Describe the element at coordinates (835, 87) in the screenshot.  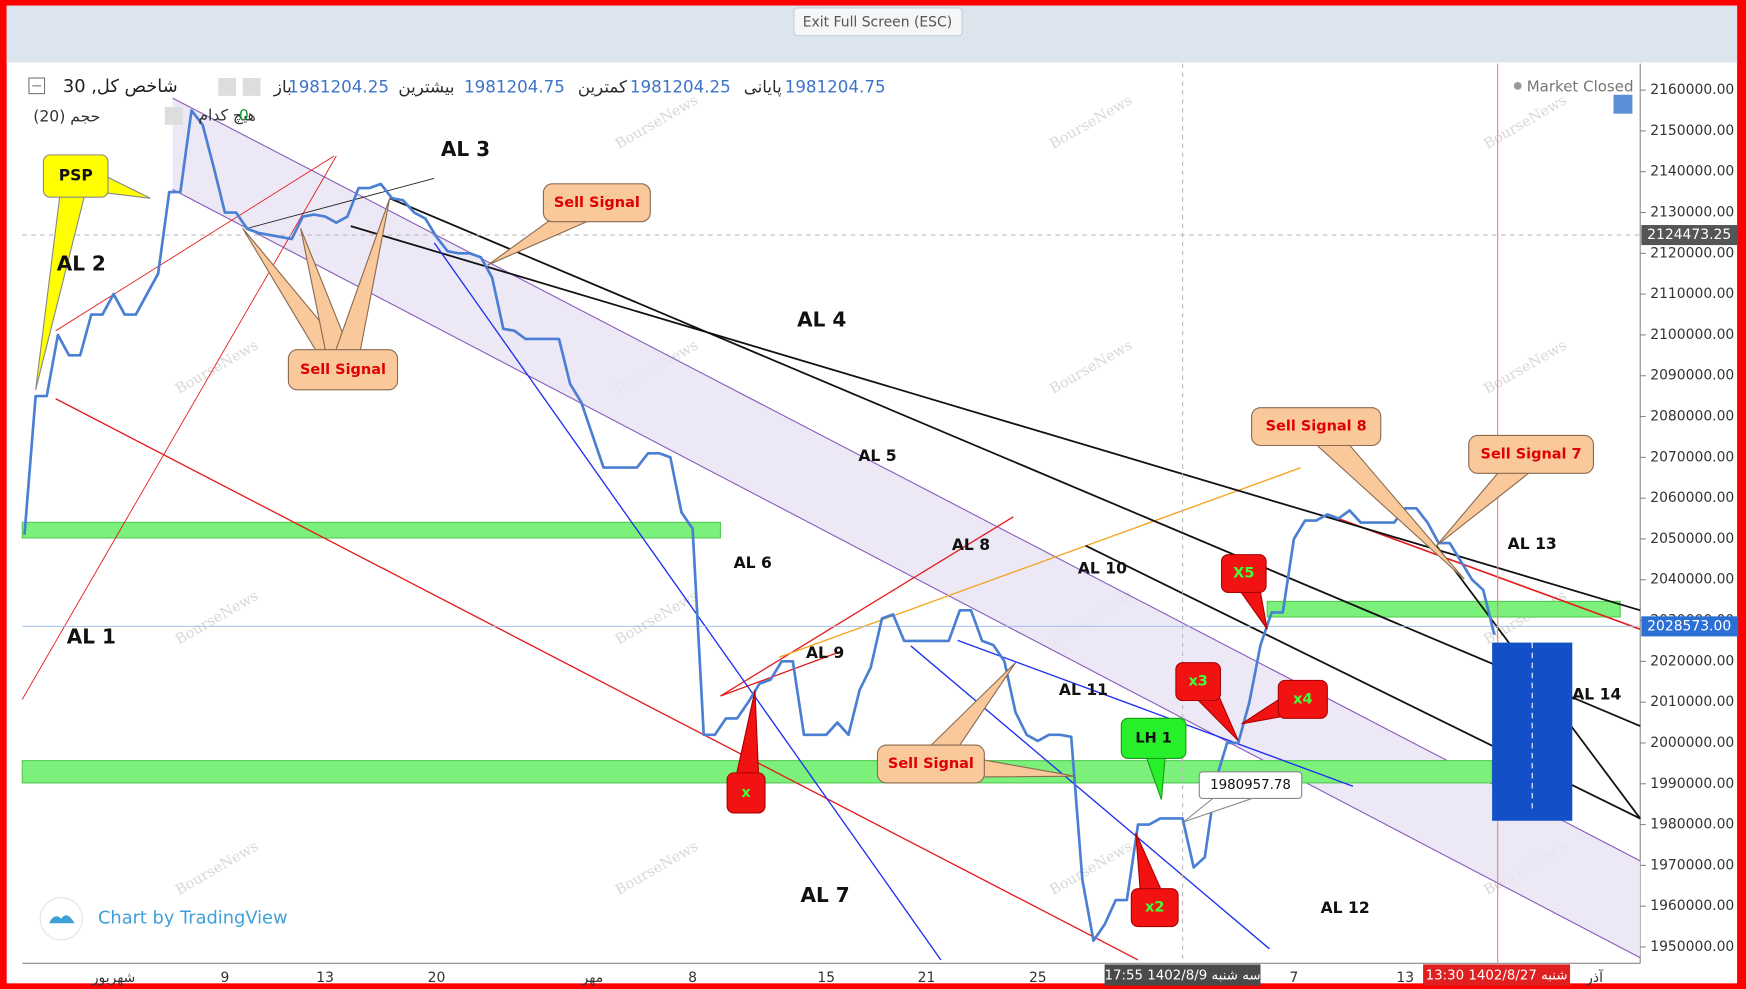
I see `legend-value: 1981204.75` at that location.